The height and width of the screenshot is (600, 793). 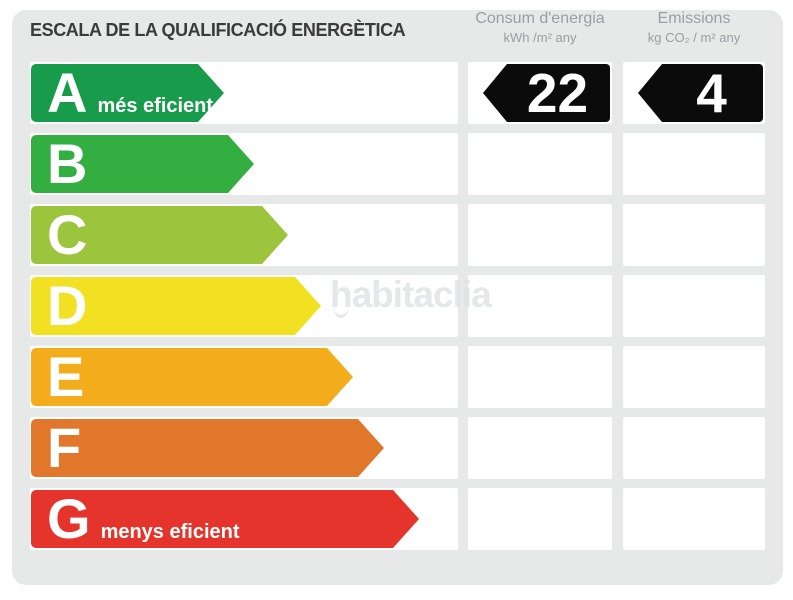 I want to click on grade-letter-e: E, so click(x=66, y=376).